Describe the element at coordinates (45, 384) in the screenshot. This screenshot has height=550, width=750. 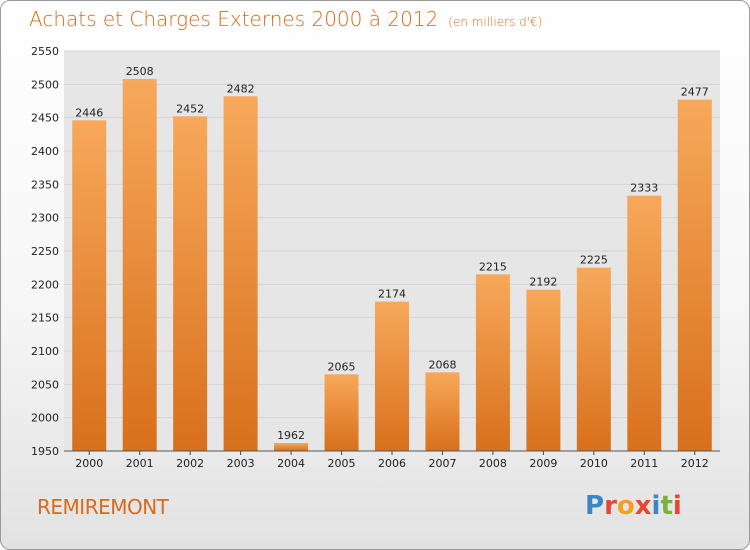
I see `y-tick-label: 2050` at that location.